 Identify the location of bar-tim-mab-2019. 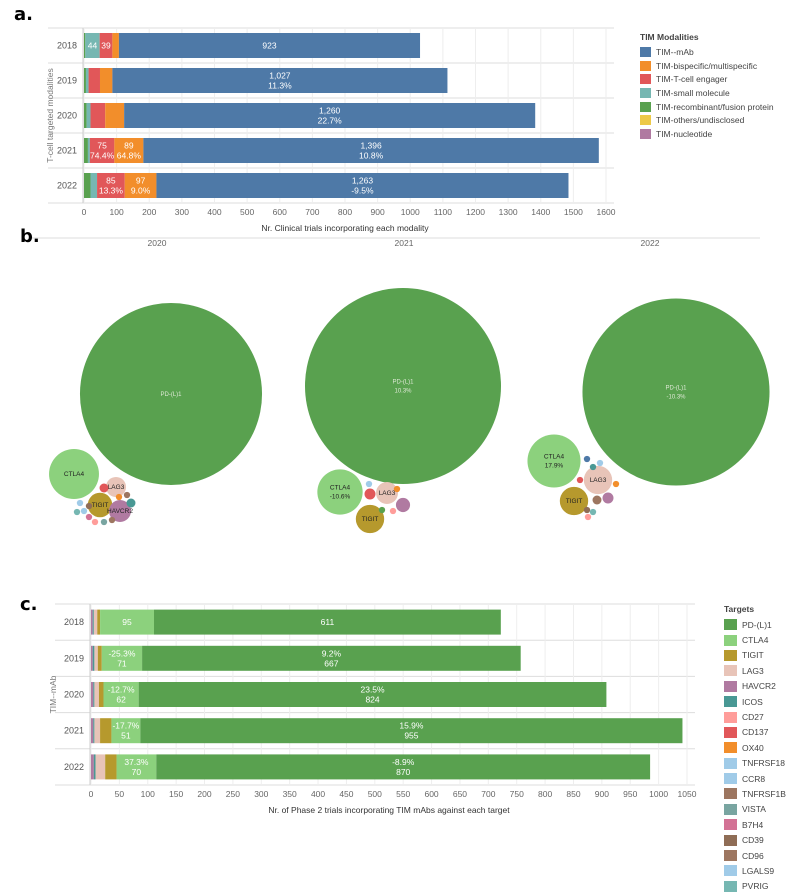
(280, 80).